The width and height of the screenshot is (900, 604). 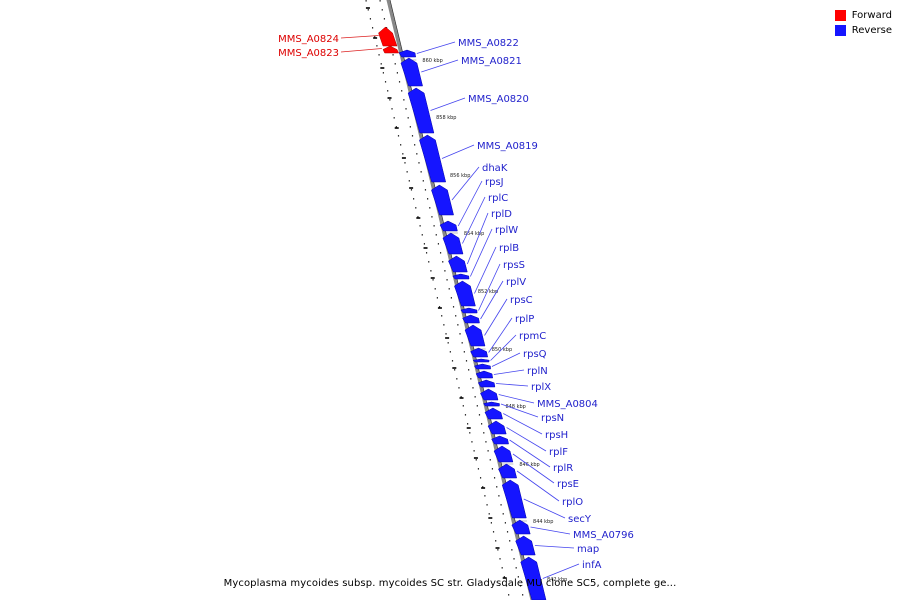 What do you see at coordinates (558, 452) in the screenshot?
I see `reverse-gene-label: rplF` at bounding box center [558, 452].